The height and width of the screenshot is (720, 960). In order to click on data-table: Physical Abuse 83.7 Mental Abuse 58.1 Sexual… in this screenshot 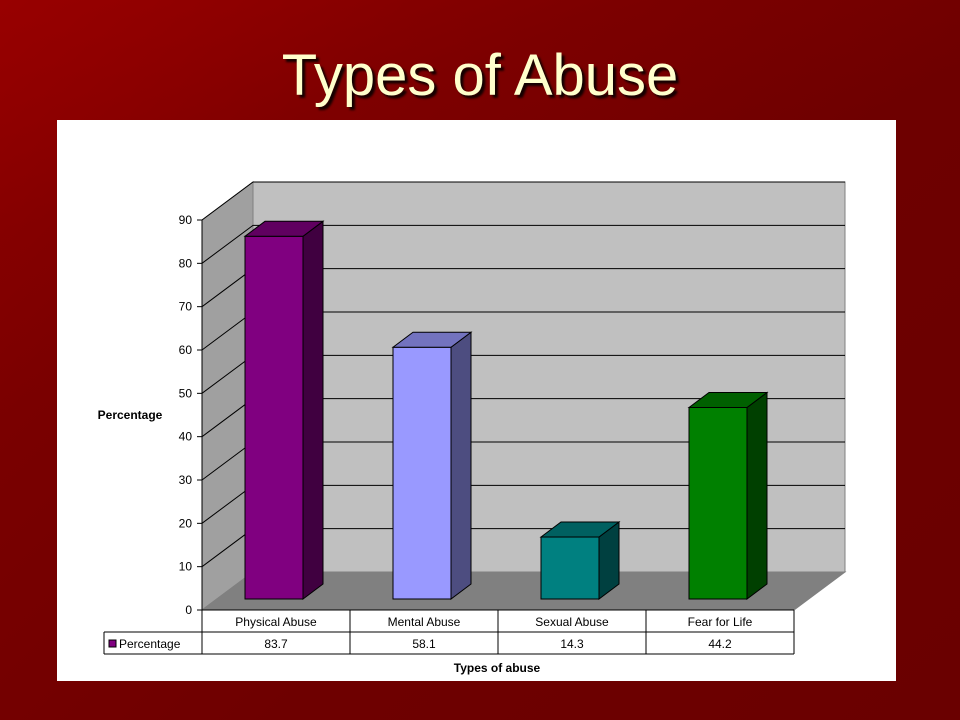, I will do `click(449, 632)`.